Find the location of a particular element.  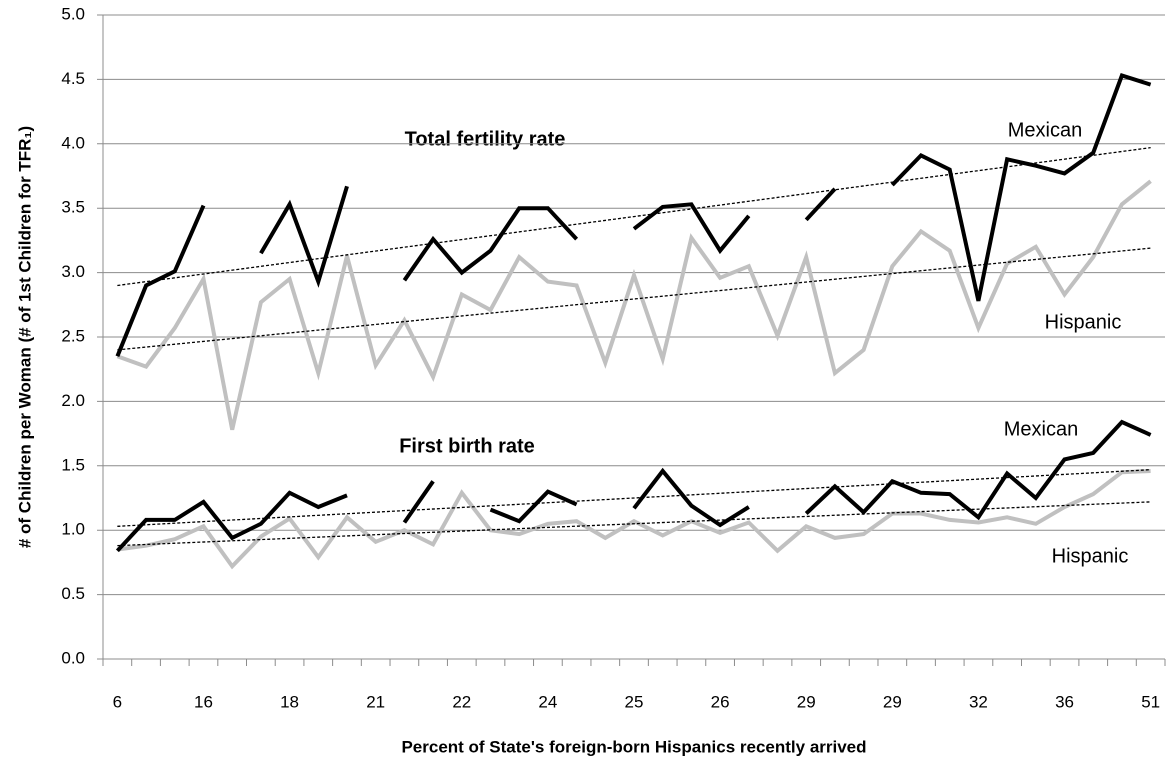

annotation: First birth rate is located at coordinates (467, 446).